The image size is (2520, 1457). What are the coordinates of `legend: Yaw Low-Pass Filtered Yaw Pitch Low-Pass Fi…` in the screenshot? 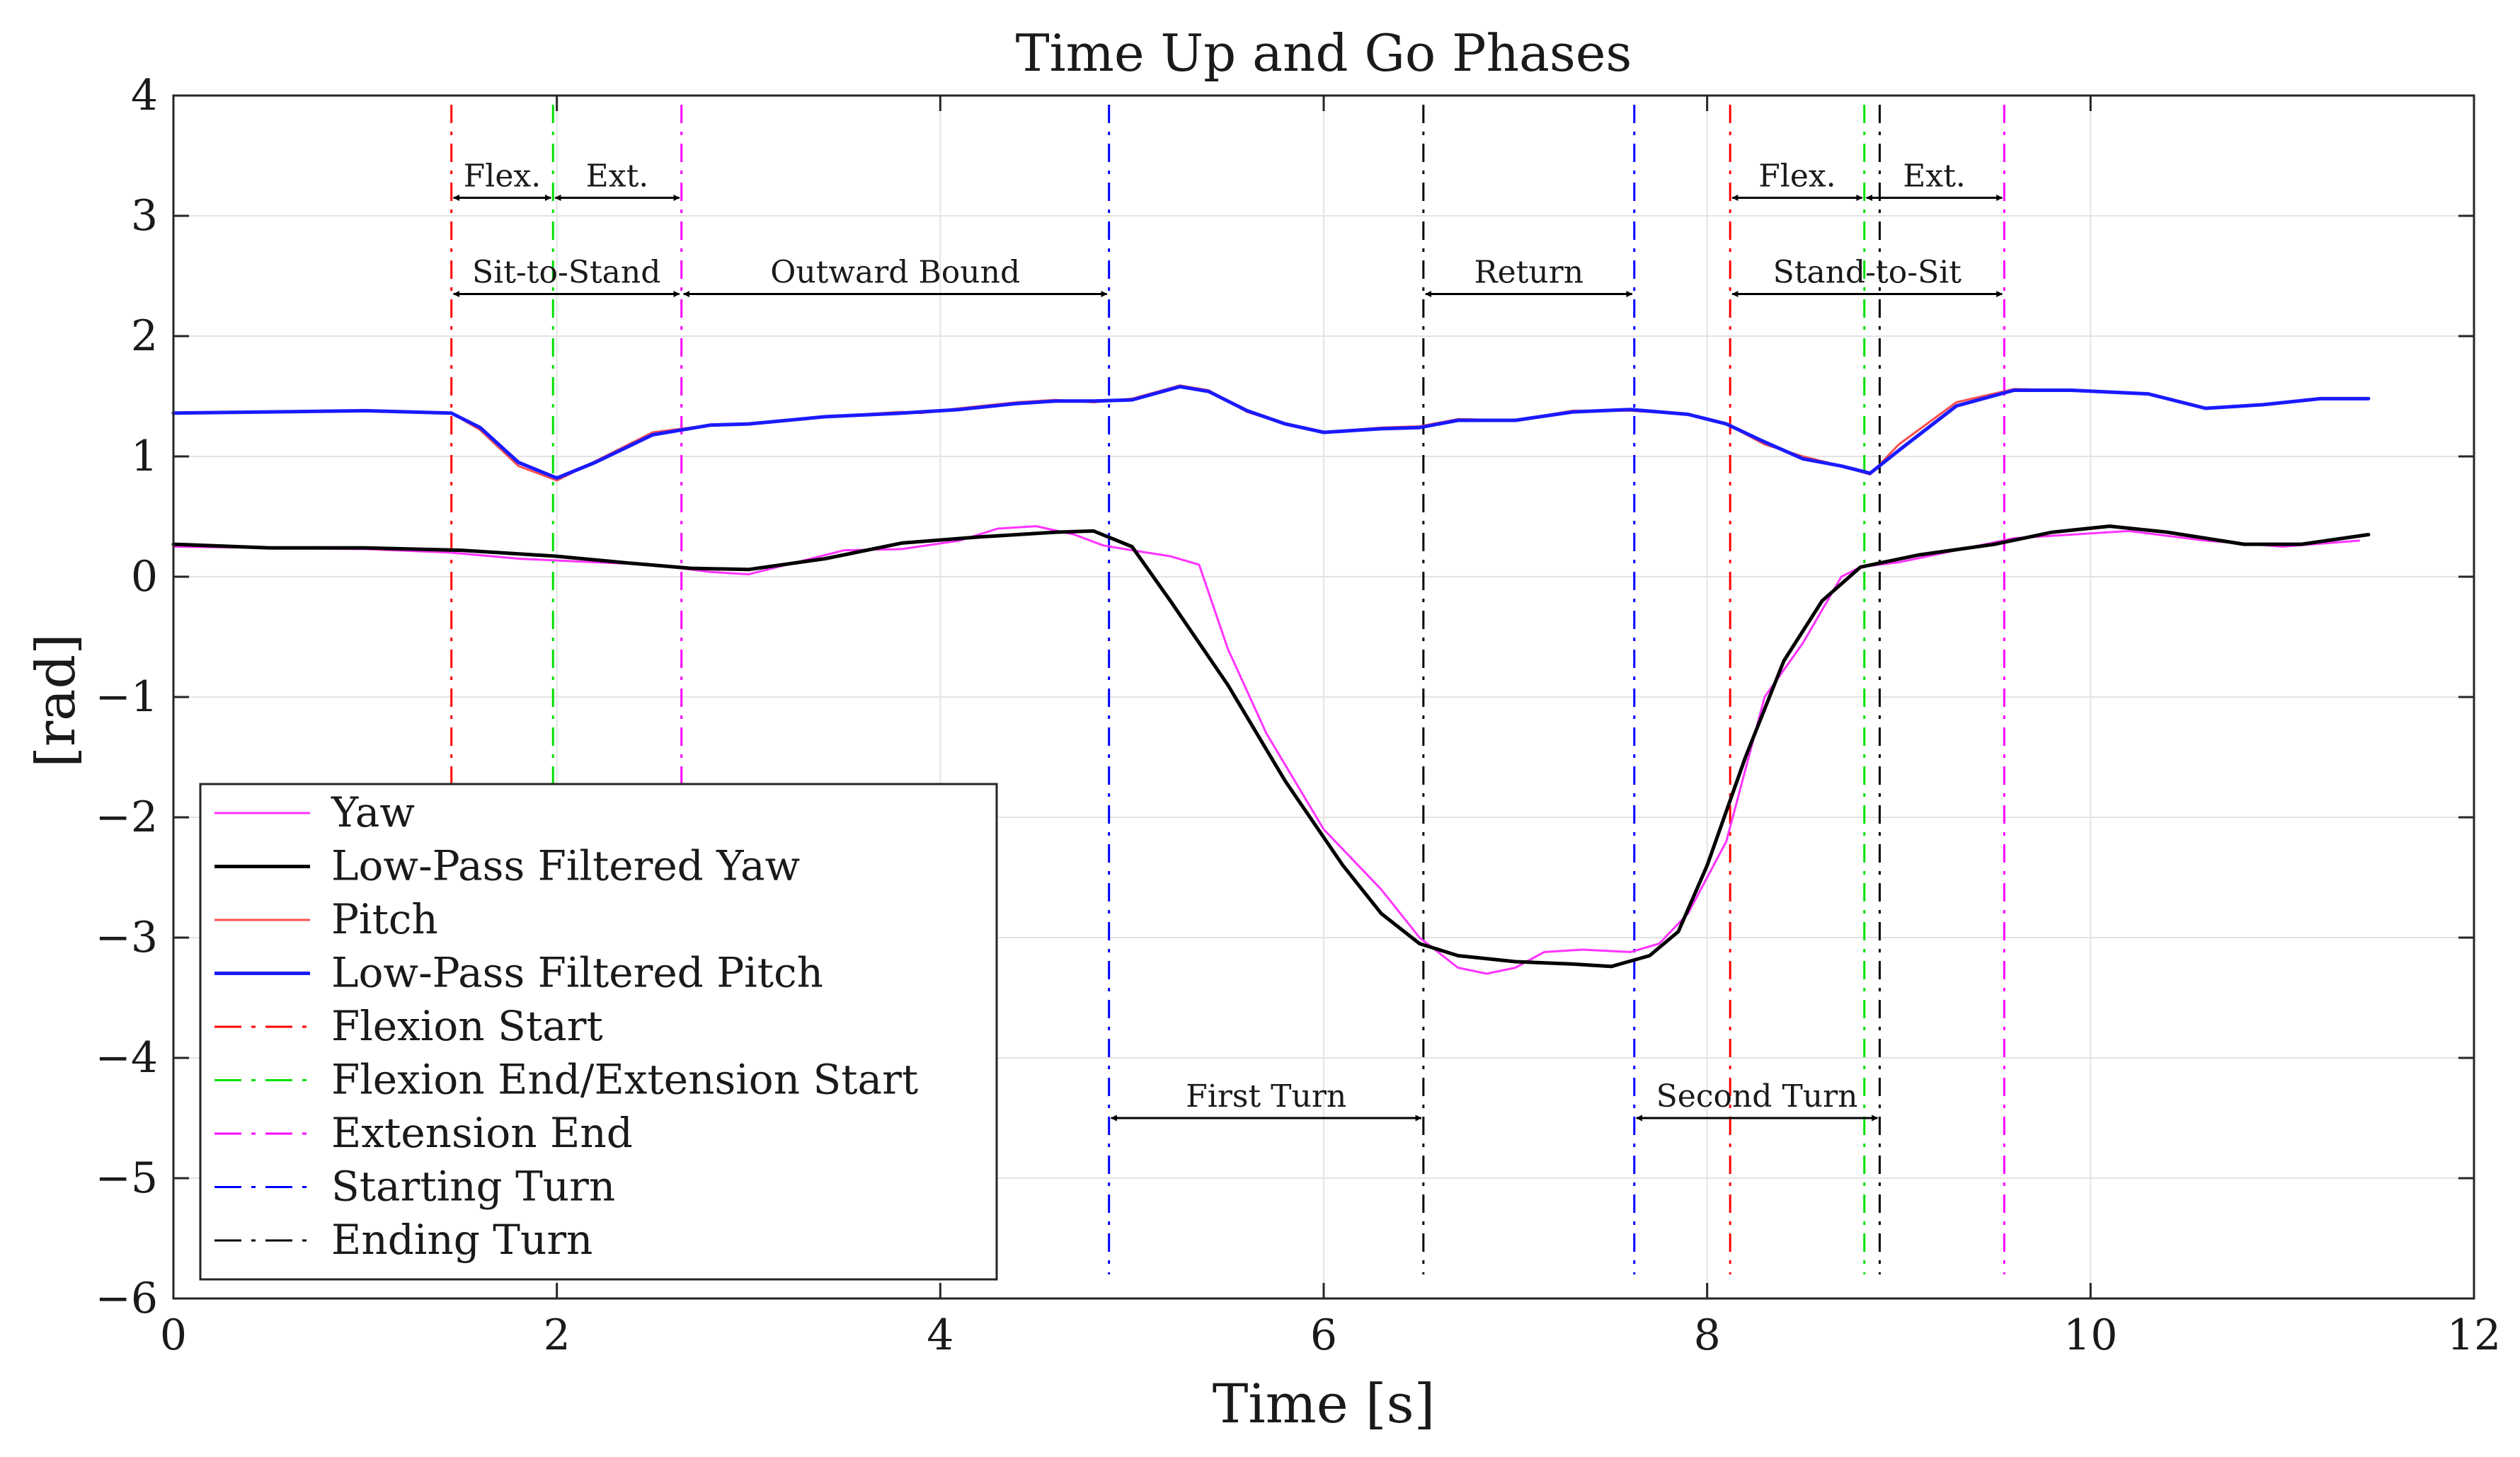 It's located at (598, 1032).